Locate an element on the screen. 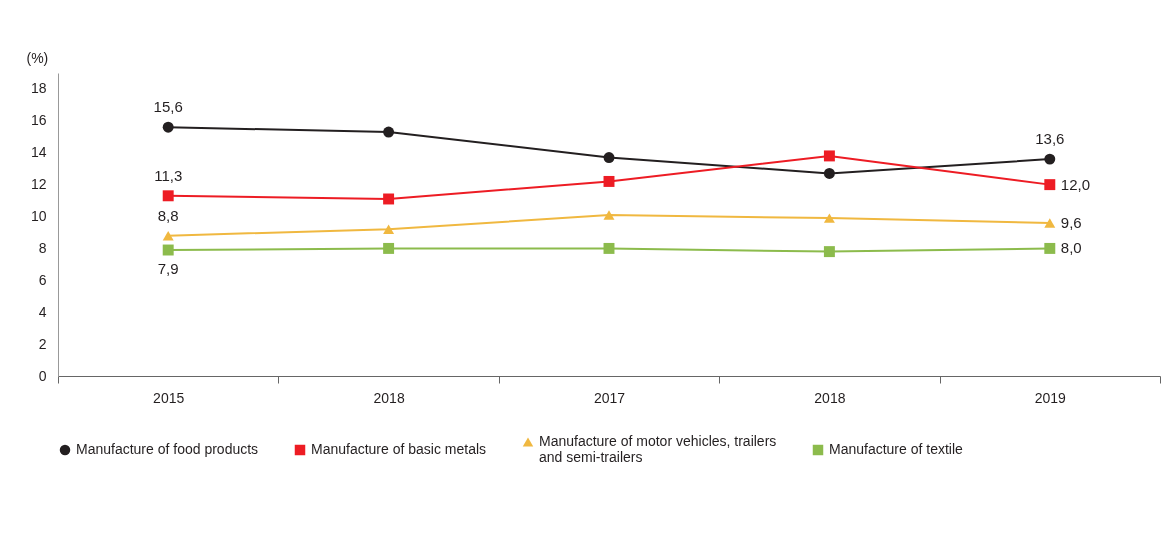  legend-label: Manufacture of motor vehicles, trailers and semi-trailers is located at coordinates (658, 449).